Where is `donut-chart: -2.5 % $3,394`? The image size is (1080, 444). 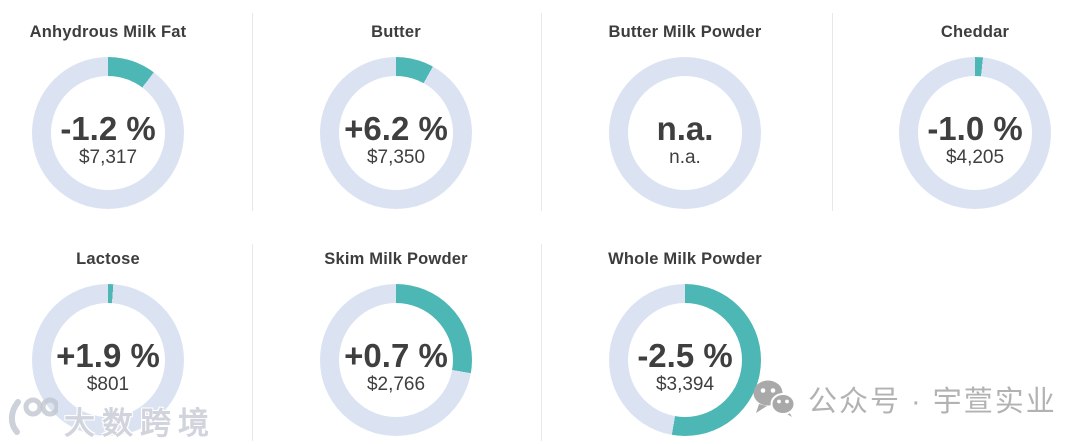 donut-chart: -2.5 % $3,394 is located at coordinates (685, 360).